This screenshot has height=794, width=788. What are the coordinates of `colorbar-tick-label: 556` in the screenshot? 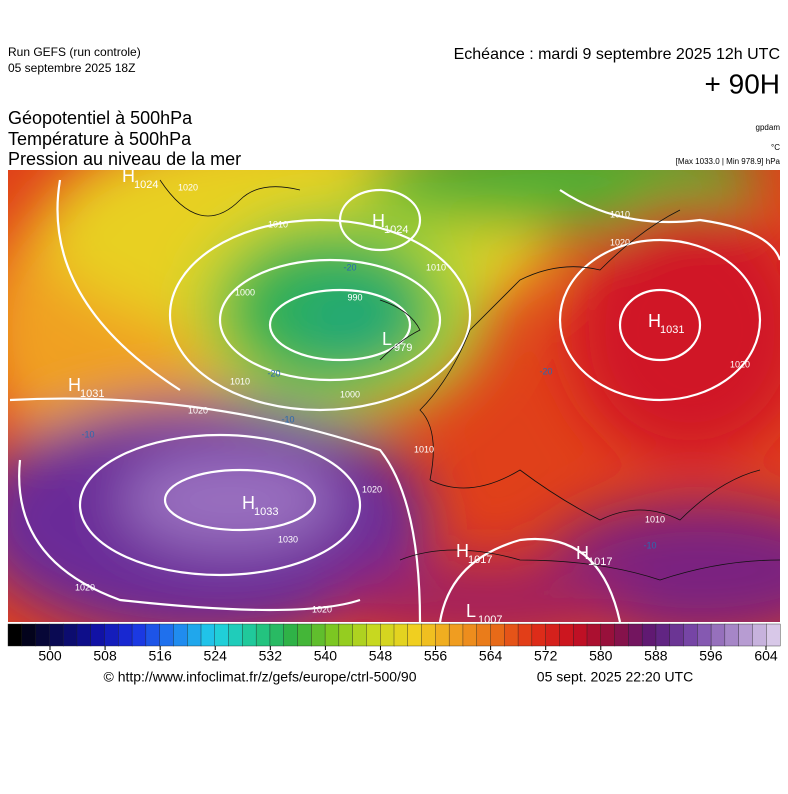 It's located at (436, 656).